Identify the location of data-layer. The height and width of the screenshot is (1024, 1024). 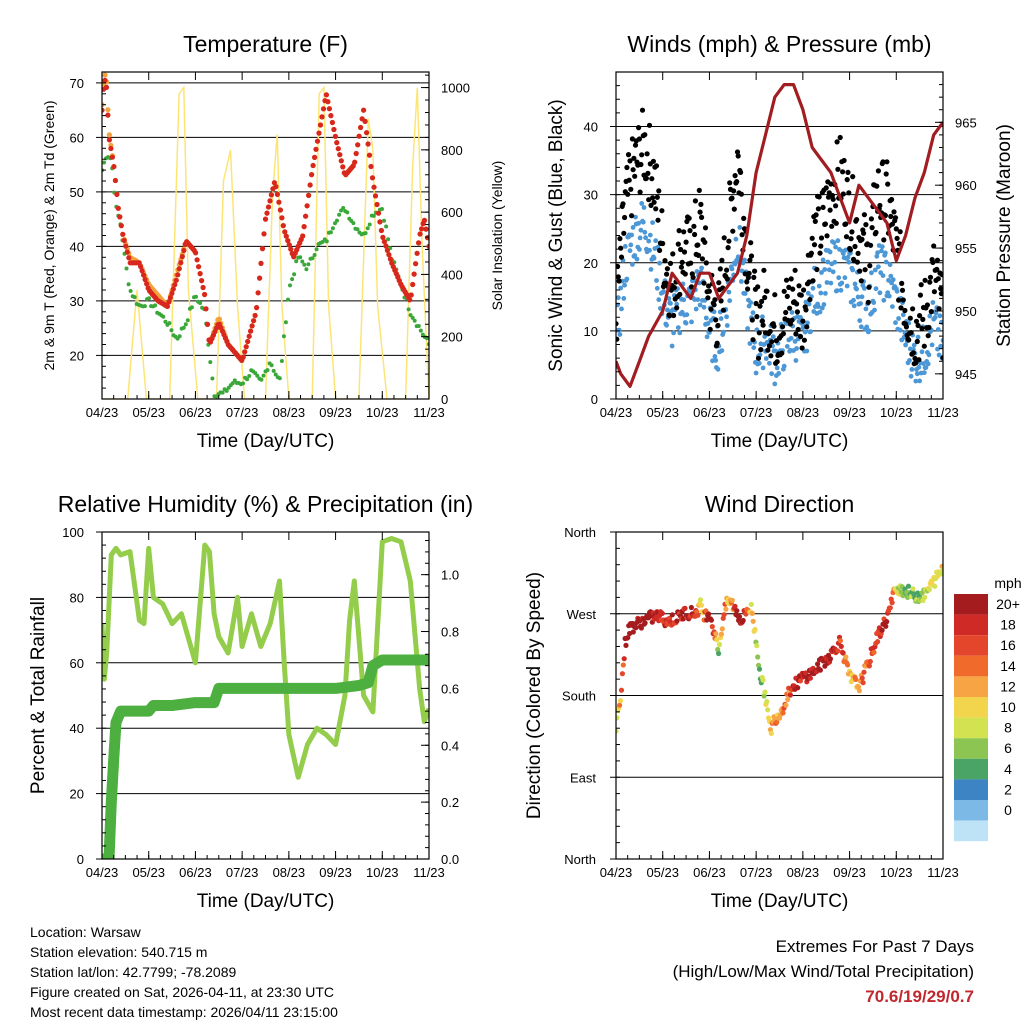
(265, 235).